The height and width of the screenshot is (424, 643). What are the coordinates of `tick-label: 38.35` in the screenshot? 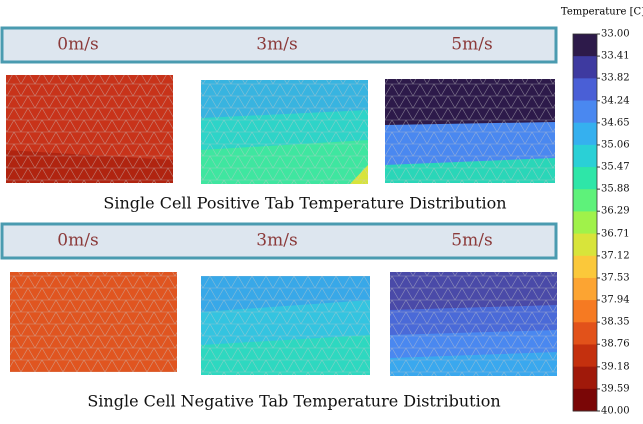 It's located at (615, 322).